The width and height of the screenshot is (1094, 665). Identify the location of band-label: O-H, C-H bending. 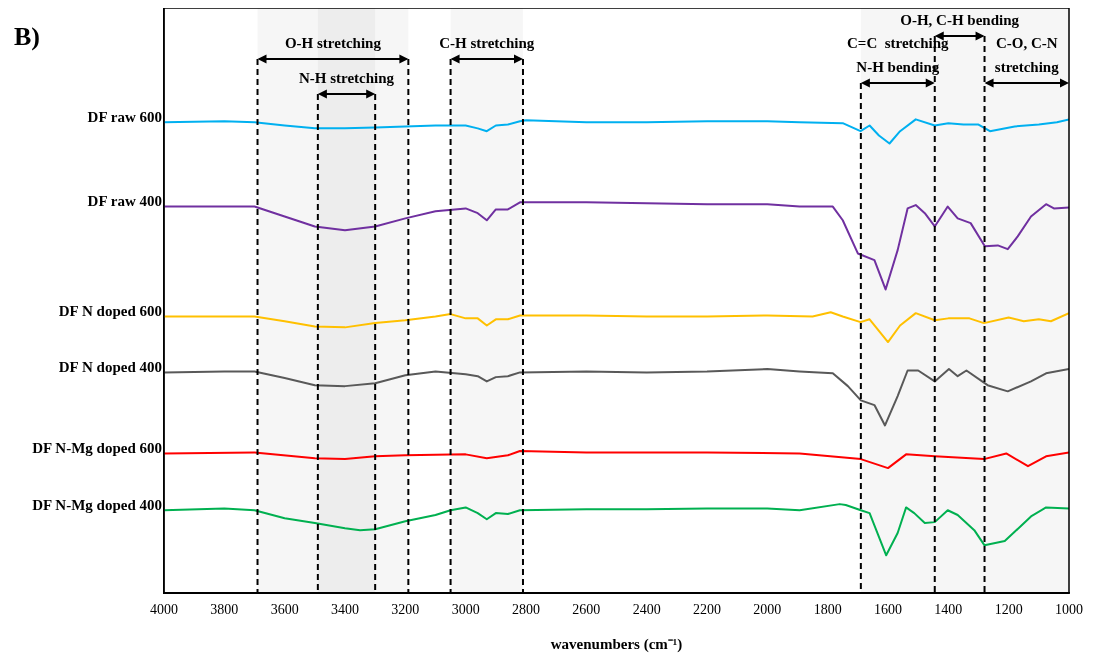
(960, 19).